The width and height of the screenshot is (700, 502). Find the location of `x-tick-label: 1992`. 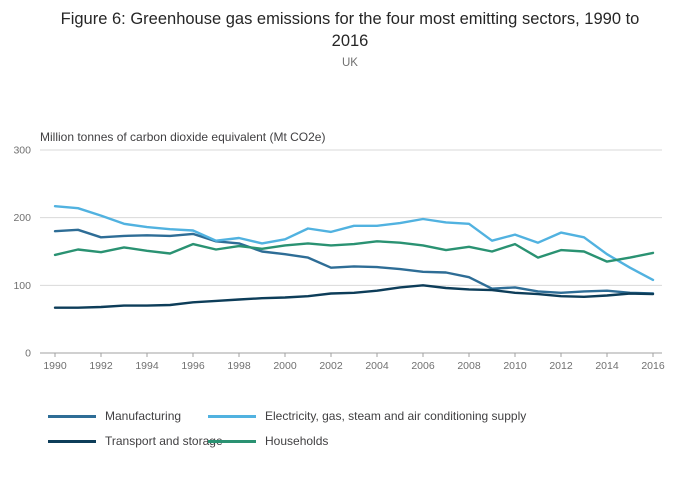

x-tick-label: 1992 is located at coordinates (101, 366).